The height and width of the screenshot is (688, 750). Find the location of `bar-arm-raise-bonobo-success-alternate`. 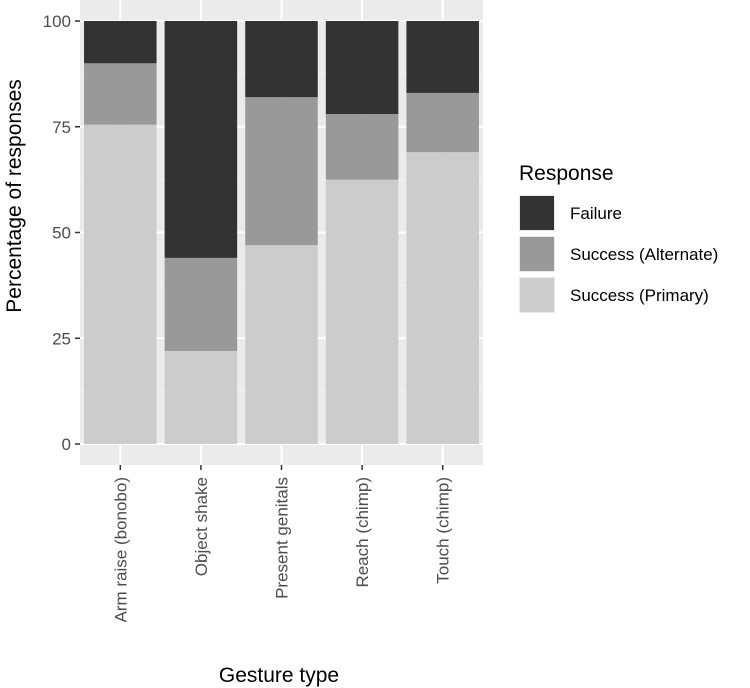

bar-arm-raise-bonobo-success-alternate is located at coordinates (120, 94).